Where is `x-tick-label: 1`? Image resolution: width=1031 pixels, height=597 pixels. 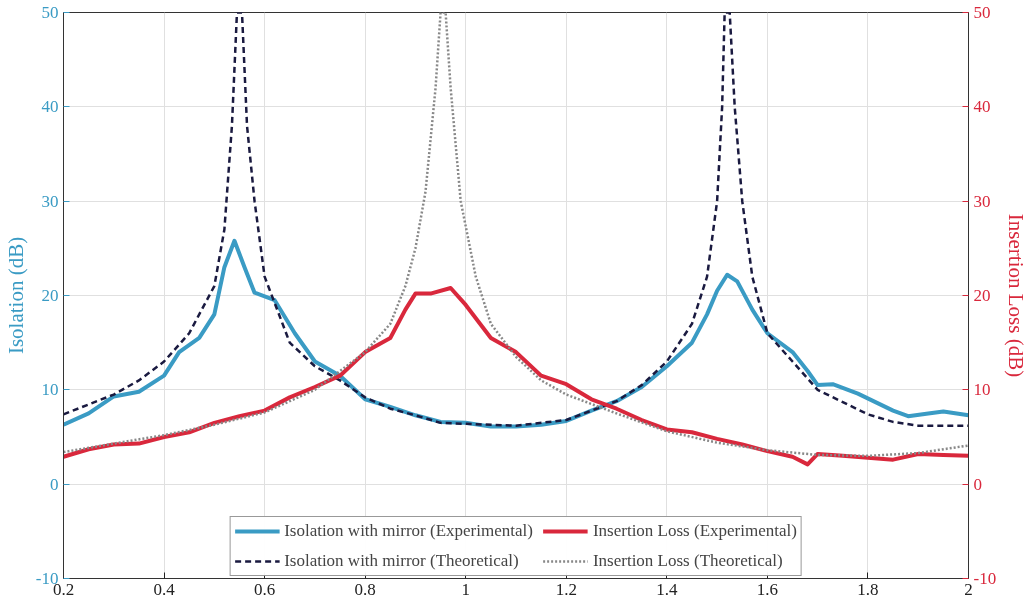
x-tick-label: 1 is located at coordinates (465, 588).